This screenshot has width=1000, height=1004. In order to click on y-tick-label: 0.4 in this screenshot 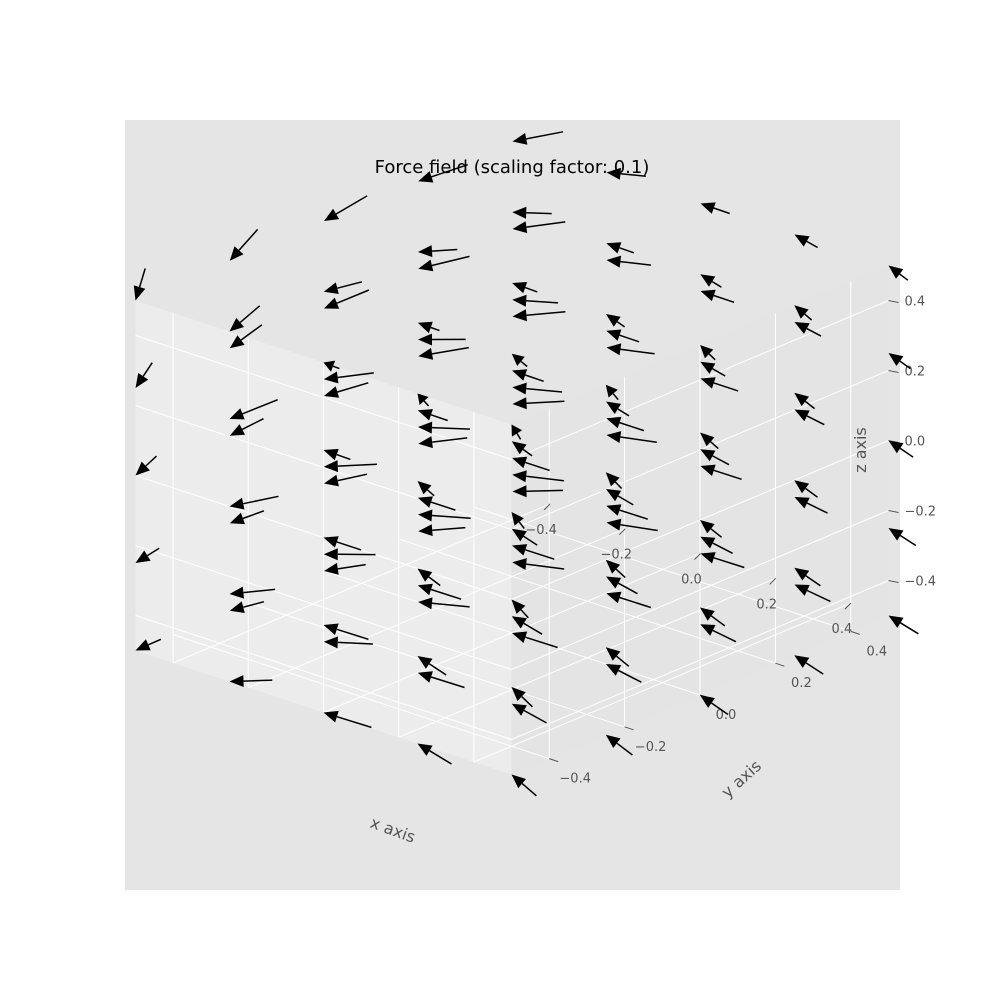, I will do `click(876, 651)`.